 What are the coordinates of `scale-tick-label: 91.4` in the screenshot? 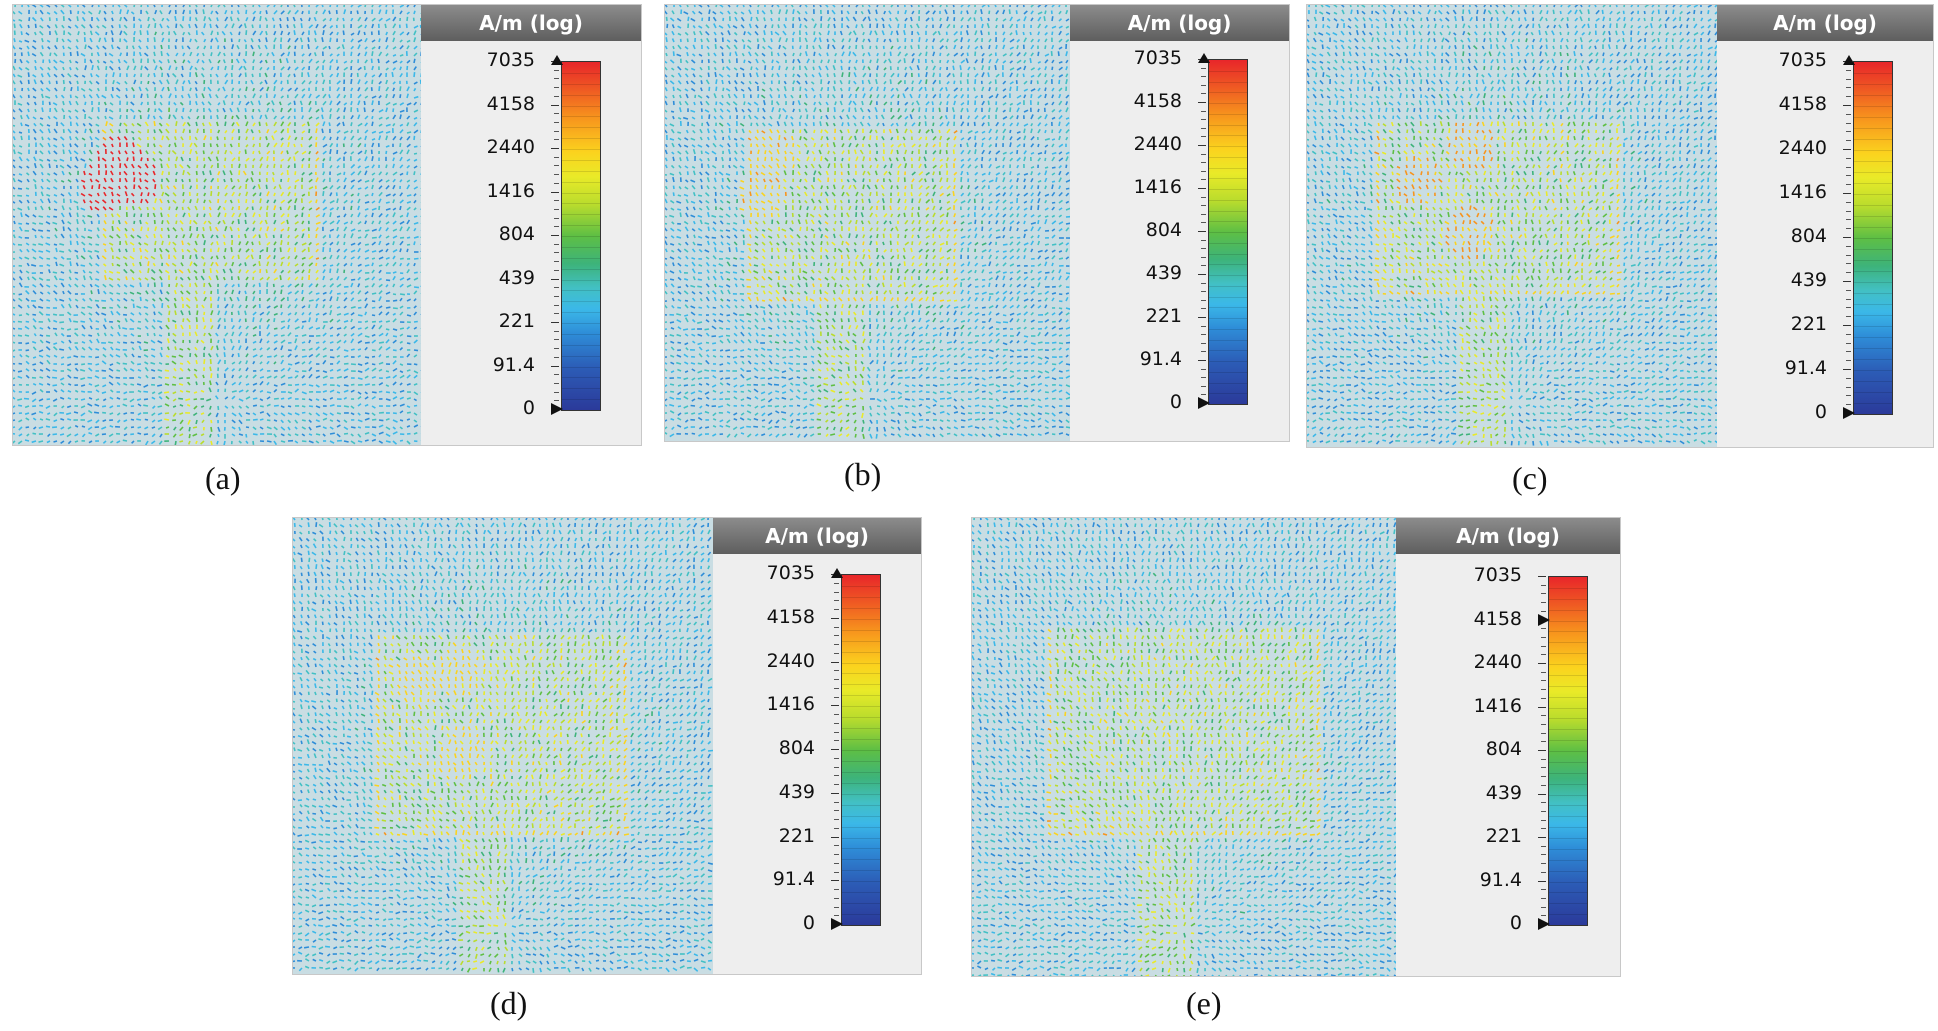 It's located at (513, 364).